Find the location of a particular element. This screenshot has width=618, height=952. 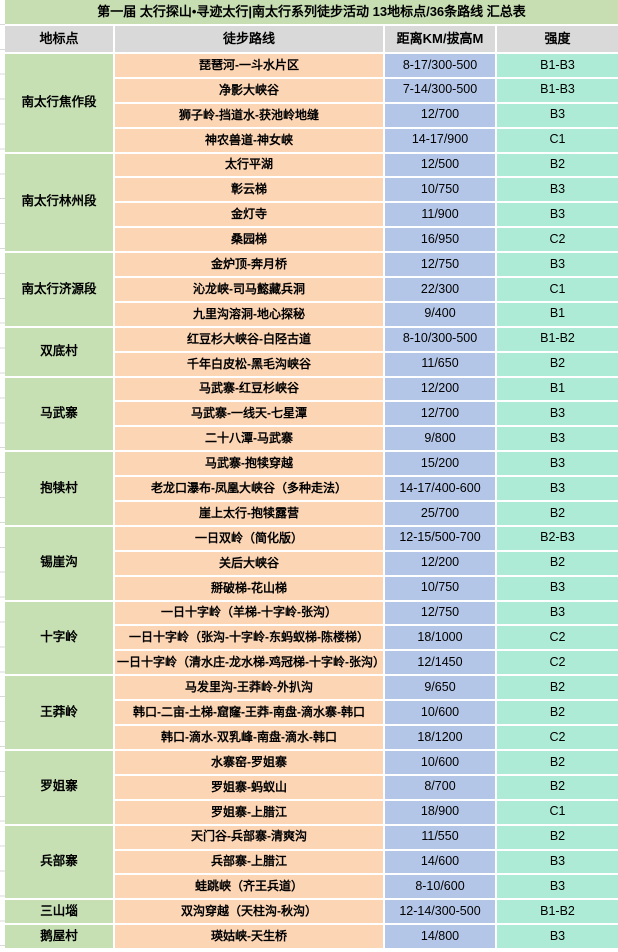

route-cell: 马武寨-红豆杉峡谷 is located at coordinates (250, 390).